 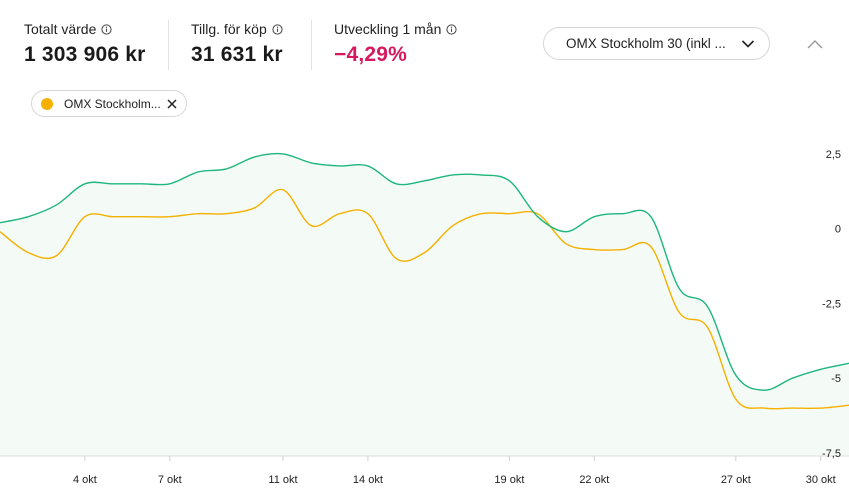 I want to click on y-tick-label: -7,5, so click(x=831, y=454).